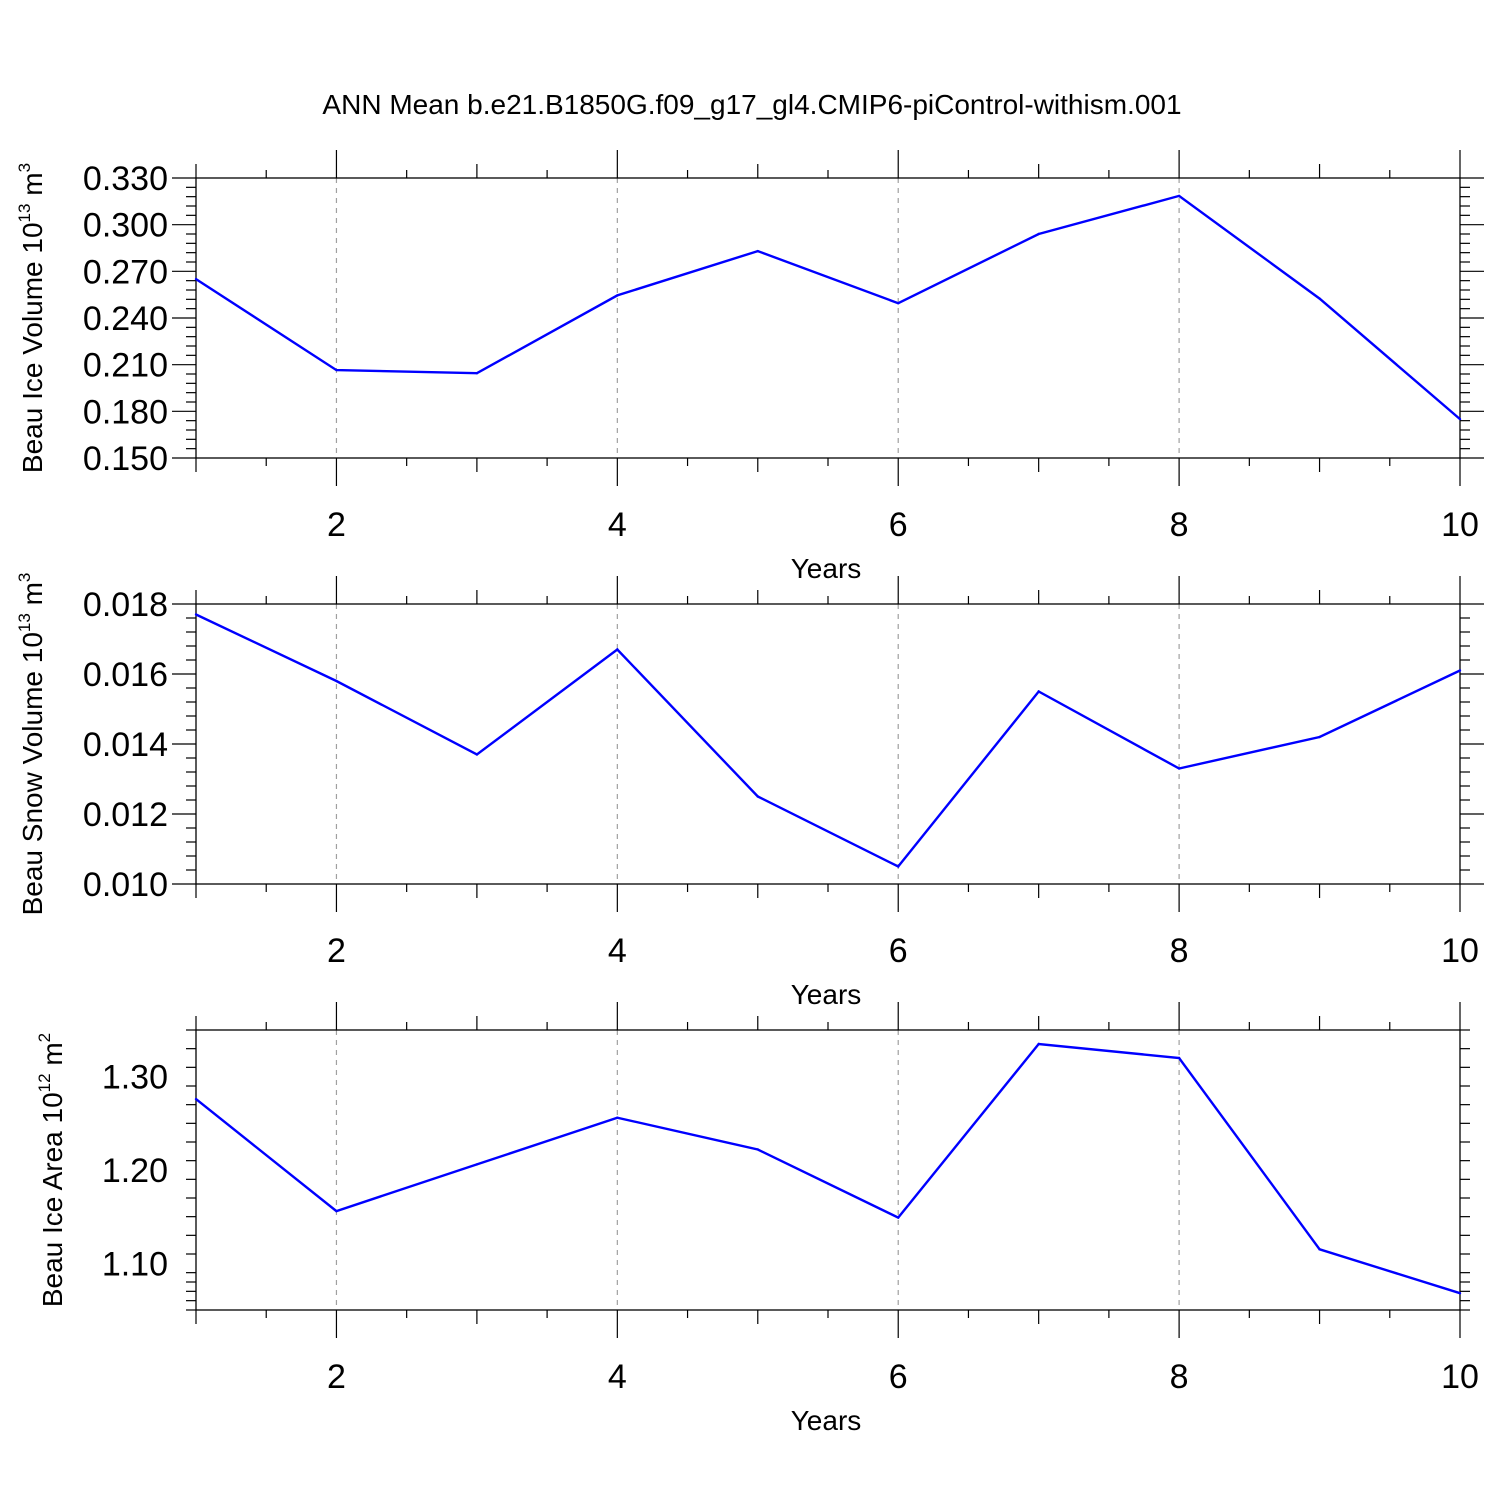 Image resolution: width=1500 pixels, height=1500 pixels. Describe the element at coordinates (125, 605) in the screenshot. I see `y-tick-label: 0.018` at that location.